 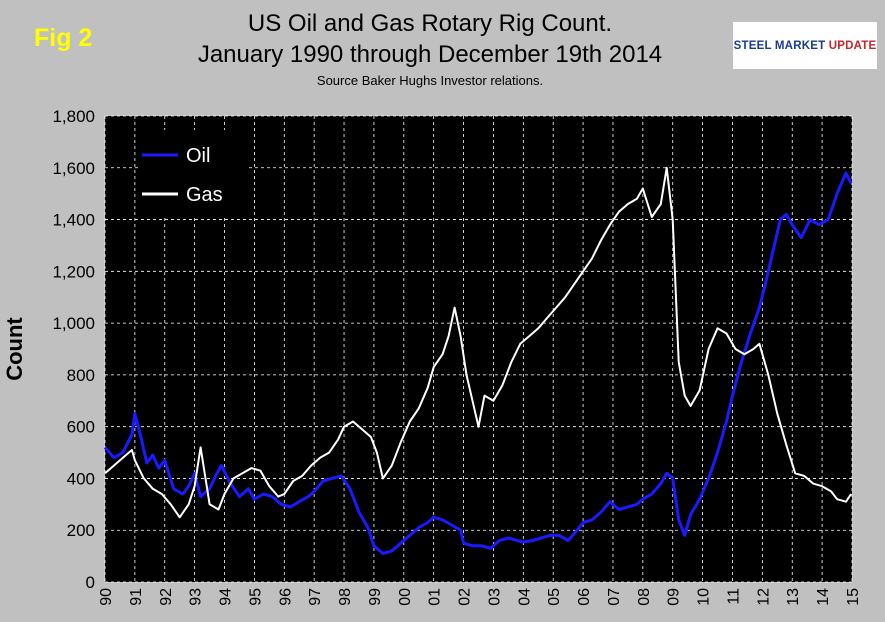 What do you see at coordinates (81, 478) in the screenshot?
I see `y-tick-label: 400` at bounding box center [81, 478].